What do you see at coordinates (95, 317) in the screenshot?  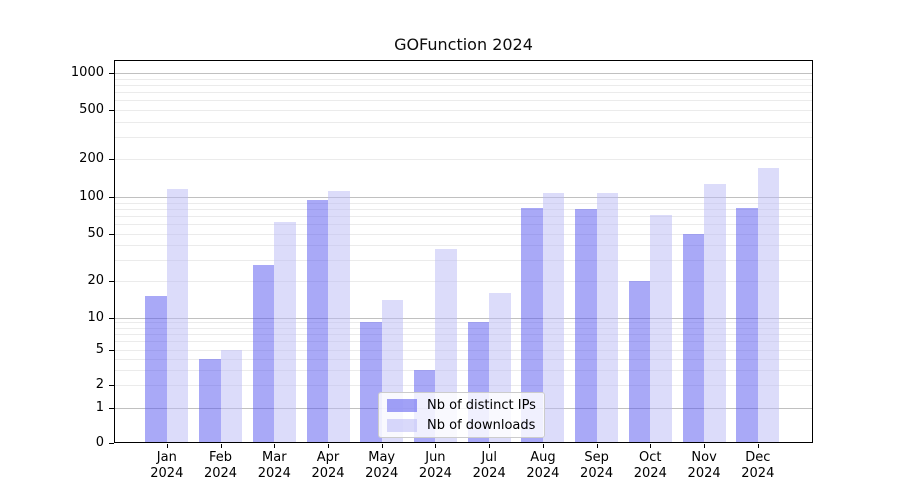 I see `y-tick-label: 10` at bounding box center [95, 317].